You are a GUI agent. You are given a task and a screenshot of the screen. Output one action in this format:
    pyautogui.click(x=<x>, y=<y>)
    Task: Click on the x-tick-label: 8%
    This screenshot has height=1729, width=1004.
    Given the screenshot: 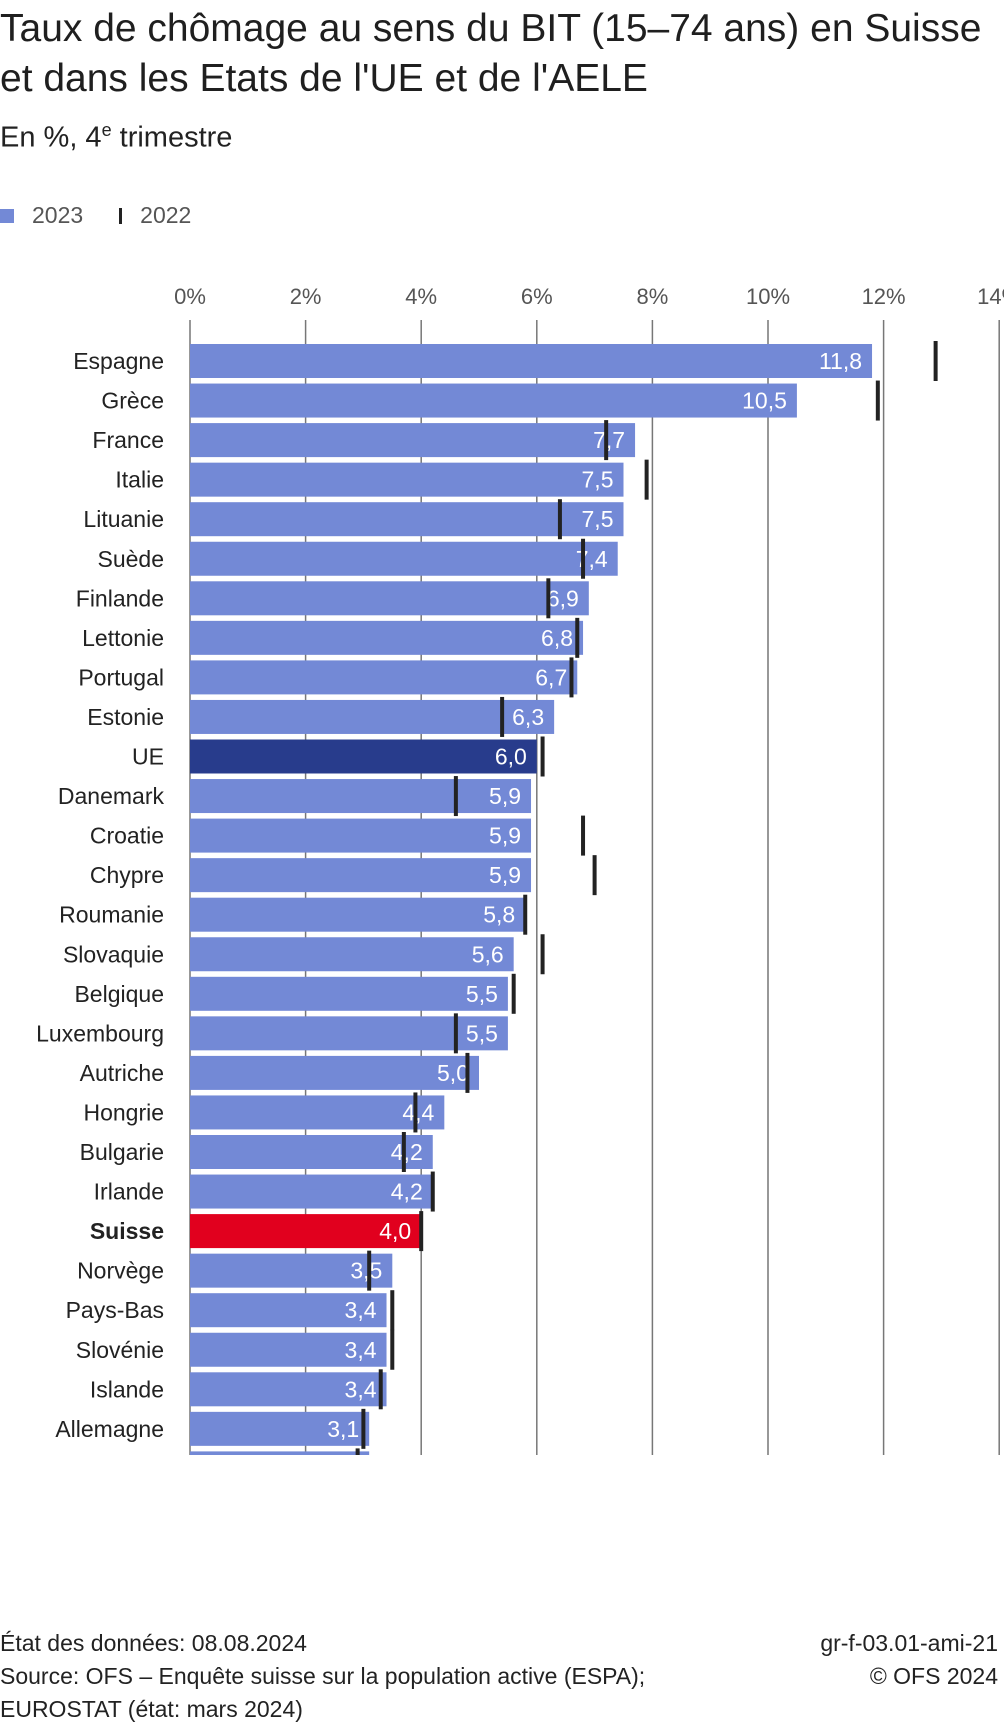 What is the action you would take?
    pyautogui.click(x=653, y=296)
    